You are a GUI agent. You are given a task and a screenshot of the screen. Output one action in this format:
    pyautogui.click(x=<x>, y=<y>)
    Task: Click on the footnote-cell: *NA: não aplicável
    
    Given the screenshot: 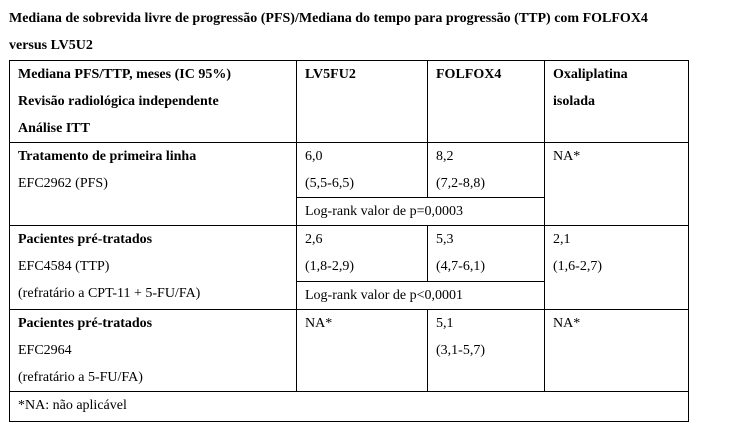 What is the action you would take?
    pyautogui.click(x=349, y=406)
    